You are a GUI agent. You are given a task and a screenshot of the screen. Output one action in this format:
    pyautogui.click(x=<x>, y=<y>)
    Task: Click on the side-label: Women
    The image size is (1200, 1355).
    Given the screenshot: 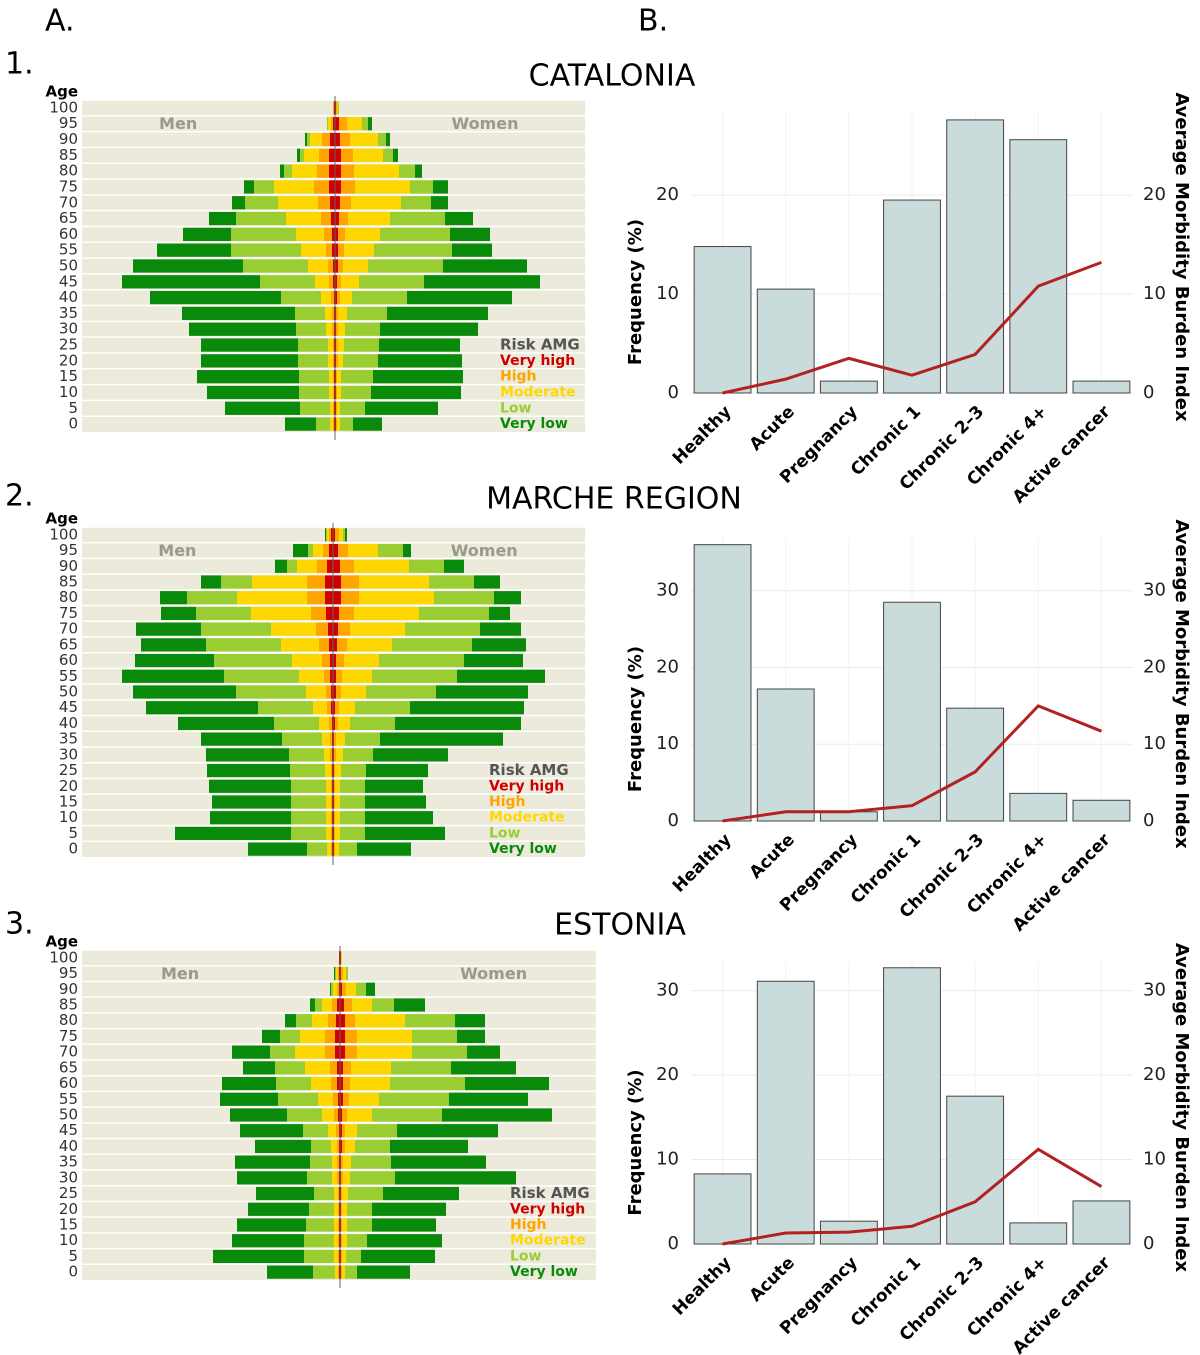 What is the action you would take?
    pyautogui.click(x=485, y=123)
    